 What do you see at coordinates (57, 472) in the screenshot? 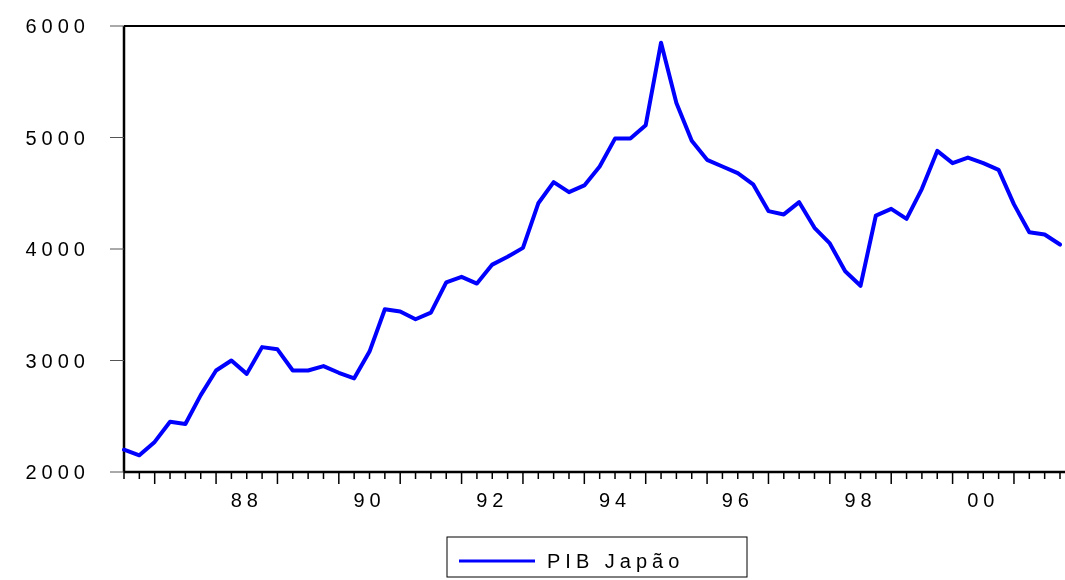
I see `y-tick-label: 2000` at bounding box center [57, 472].